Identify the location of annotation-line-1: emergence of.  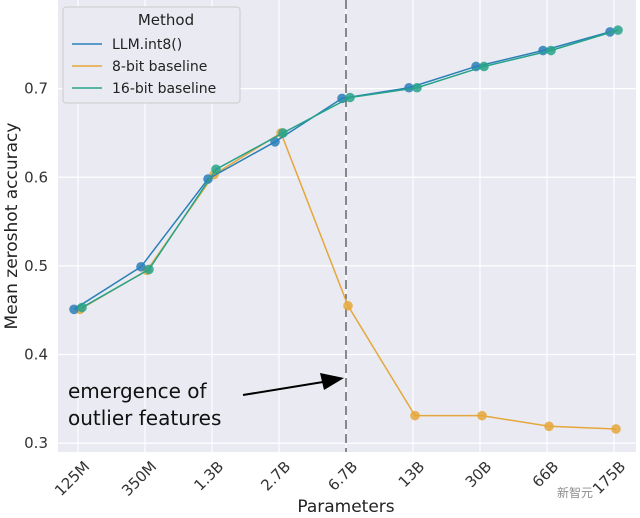
(138, 391).